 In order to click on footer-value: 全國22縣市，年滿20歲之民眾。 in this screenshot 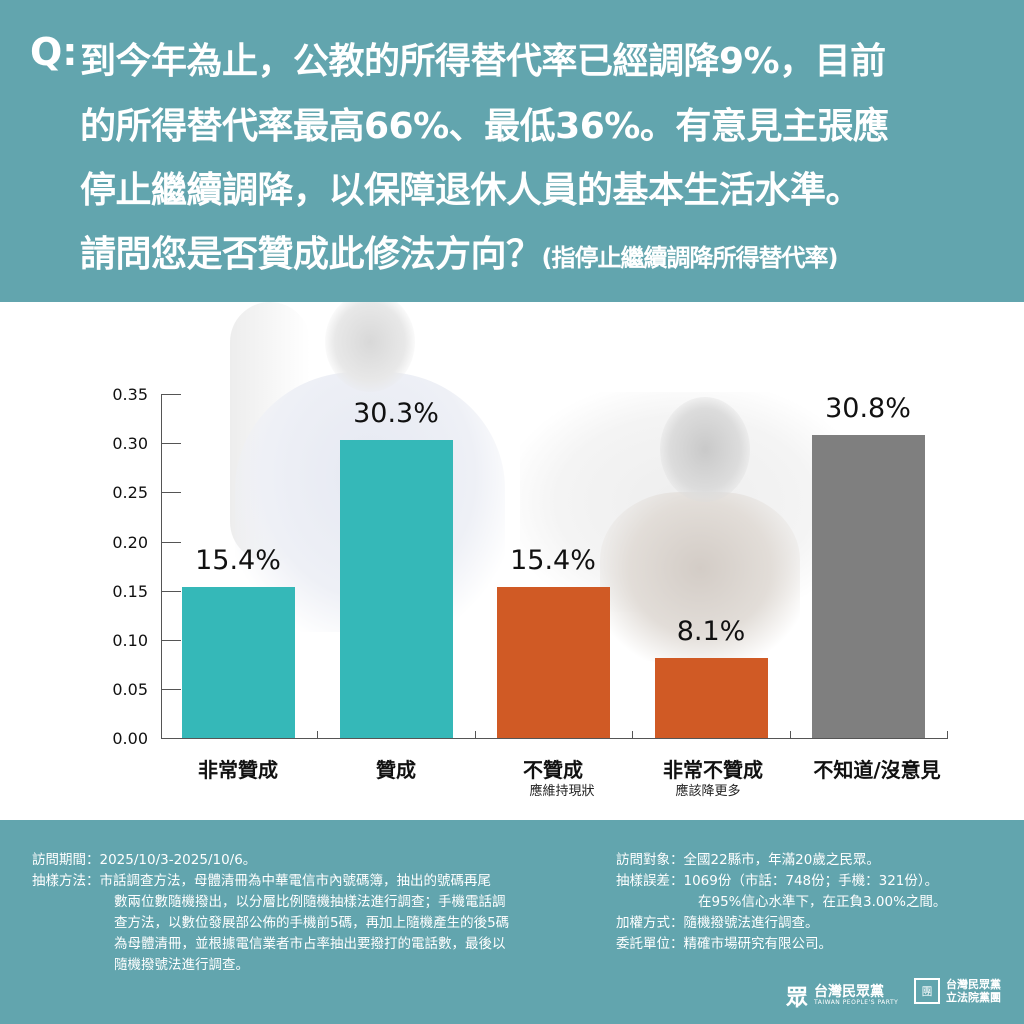, I will do `click(781, 860)`.